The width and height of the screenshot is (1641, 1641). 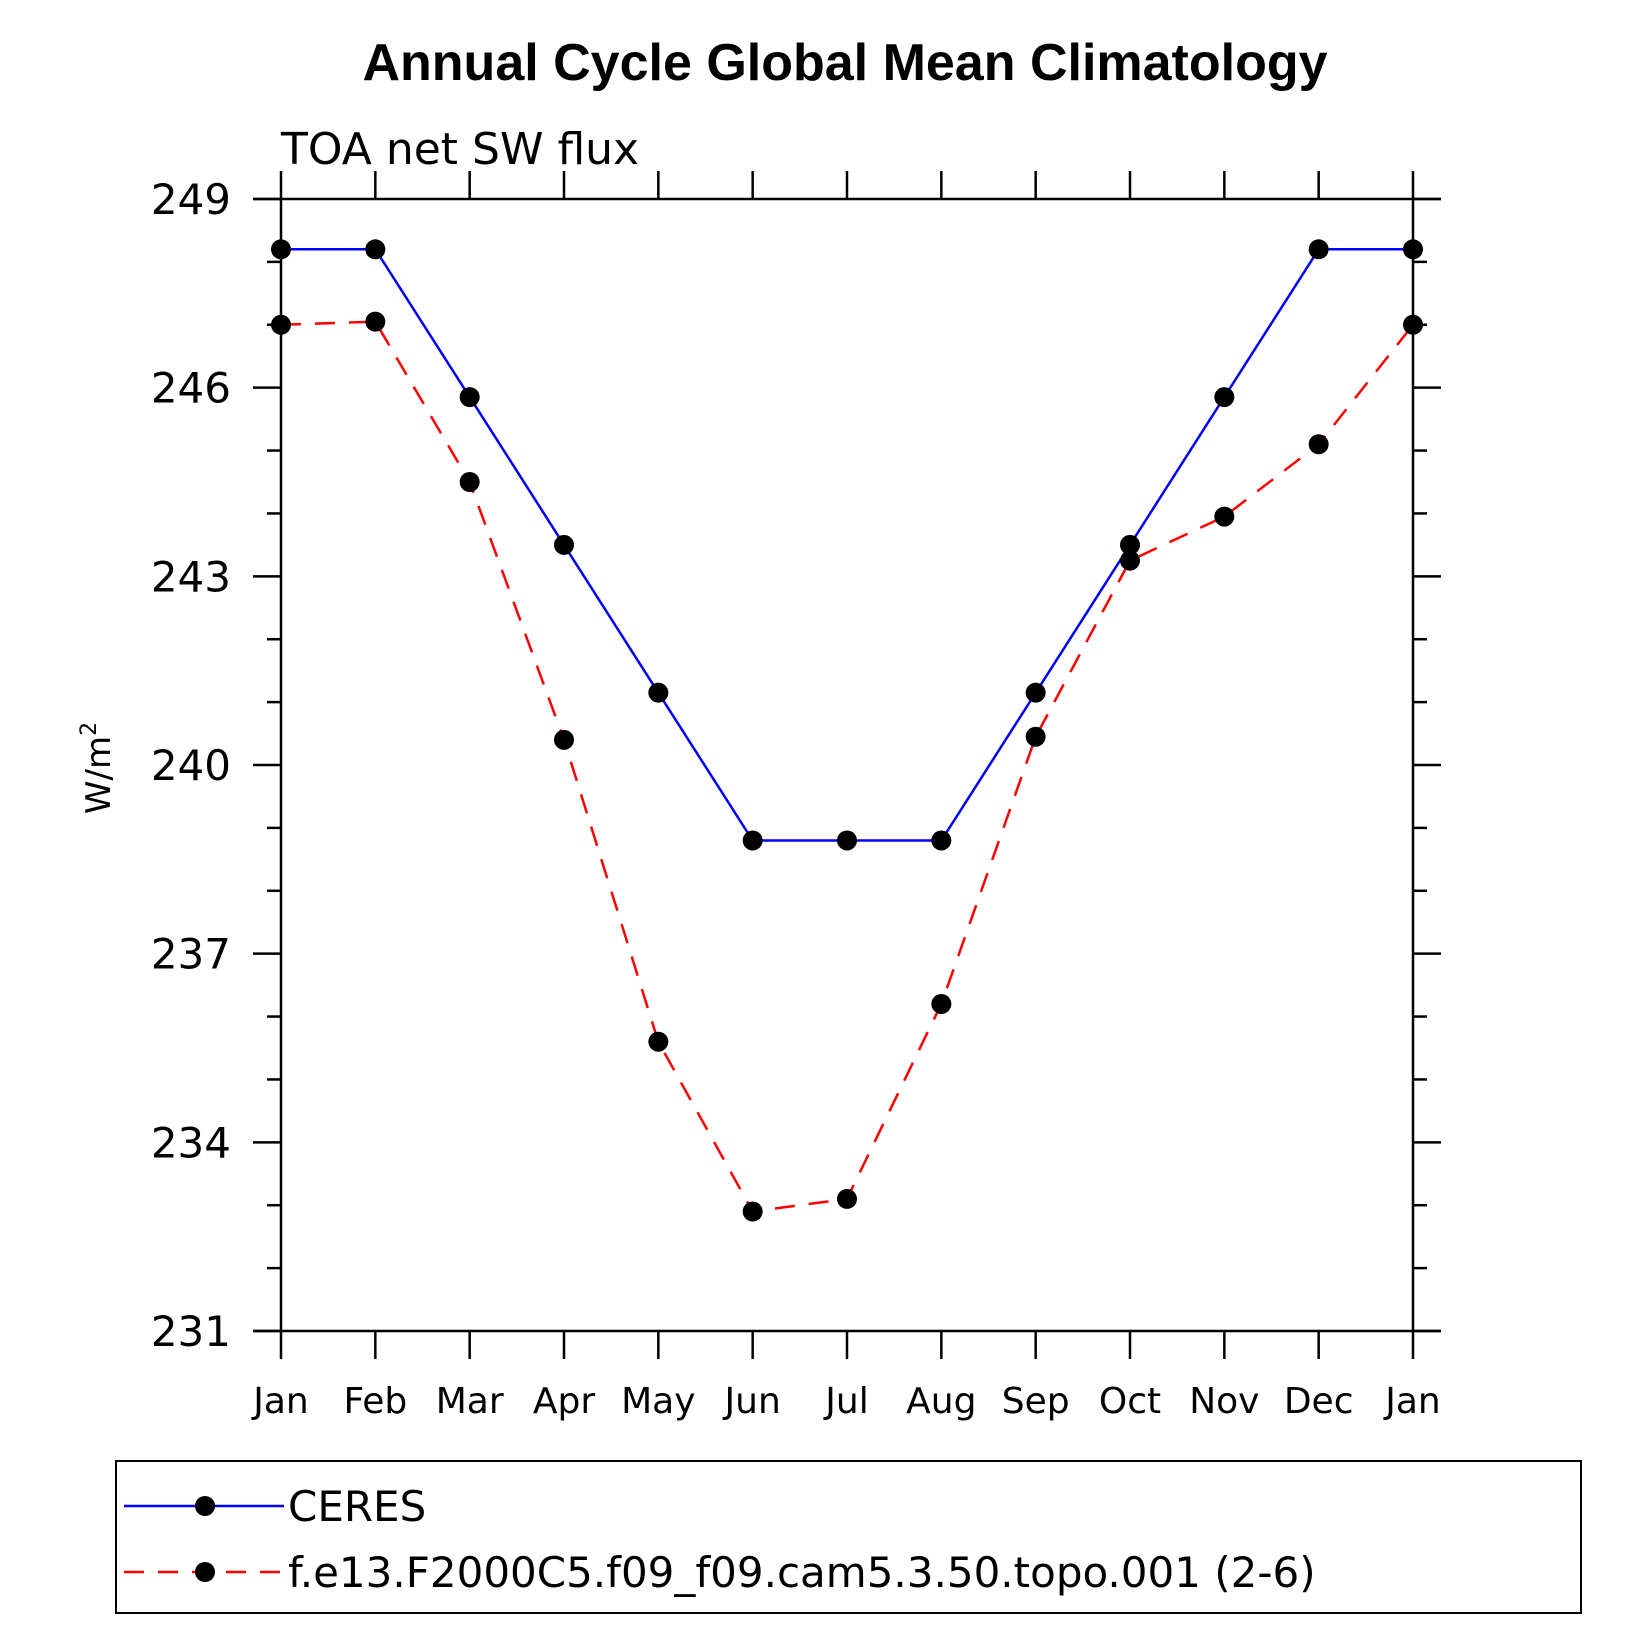 I want to click on x-tick-label-6: Jun, so click(x=752, y=1401).